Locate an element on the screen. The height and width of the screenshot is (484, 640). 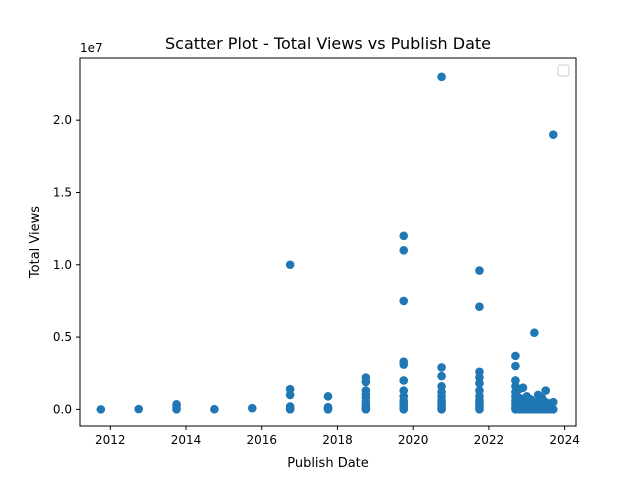
y-tick-label: 1.5 is located at coordinates (62, 192).